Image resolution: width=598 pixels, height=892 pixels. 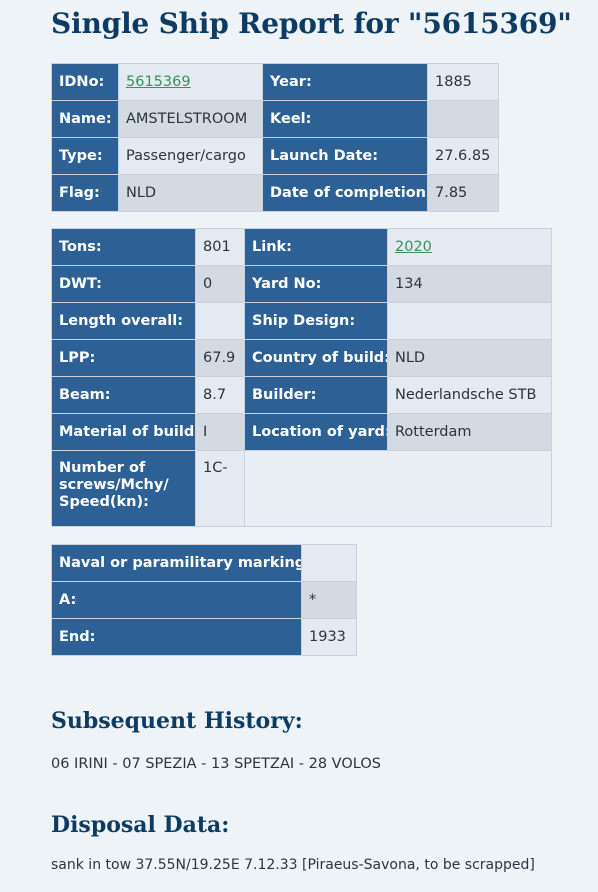 I want to click on launch-date-value: 27.6.85, so click(x=463, y=156).